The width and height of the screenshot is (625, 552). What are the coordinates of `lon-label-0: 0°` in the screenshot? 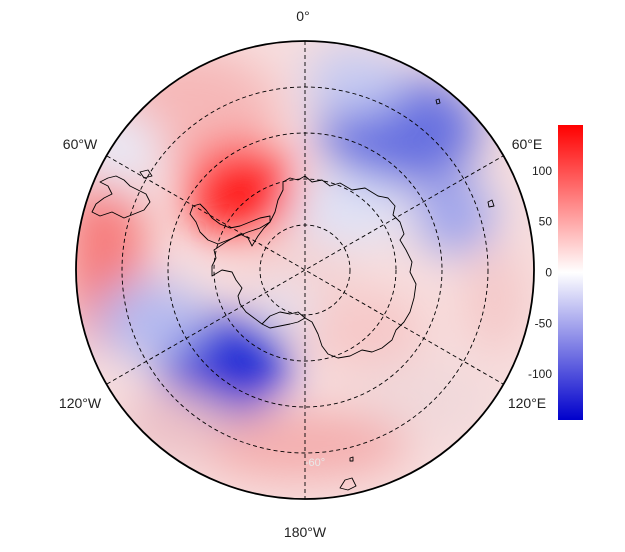 It's located at (302, 16).